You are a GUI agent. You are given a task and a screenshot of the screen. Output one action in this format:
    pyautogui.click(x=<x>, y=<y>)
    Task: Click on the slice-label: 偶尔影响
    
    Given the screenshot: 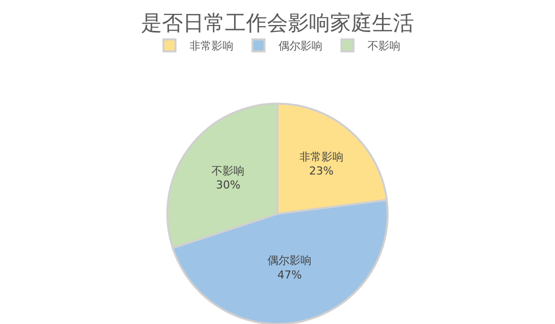 What is the action you would take?
    pyautogui.click(x=290, y=261)
    